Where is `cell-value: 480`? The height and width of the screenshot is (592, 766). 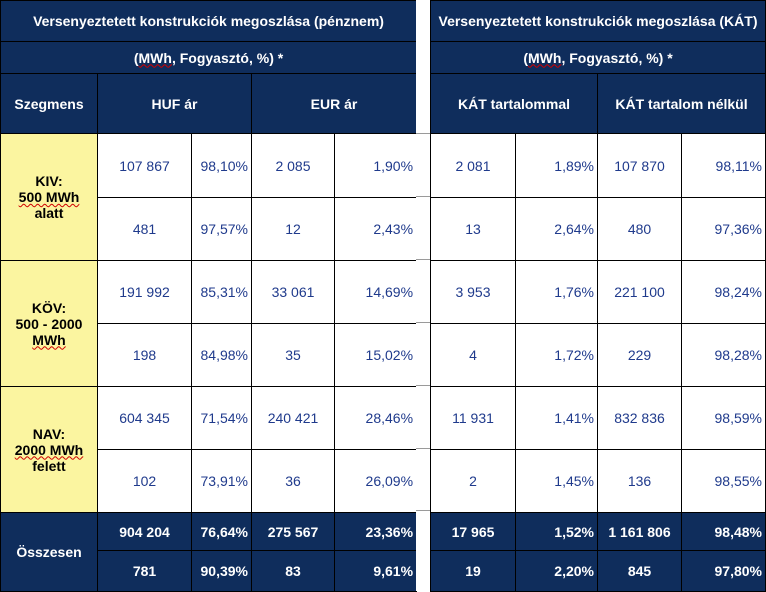 cell-value: 480 is located at coordinates (639, 229).